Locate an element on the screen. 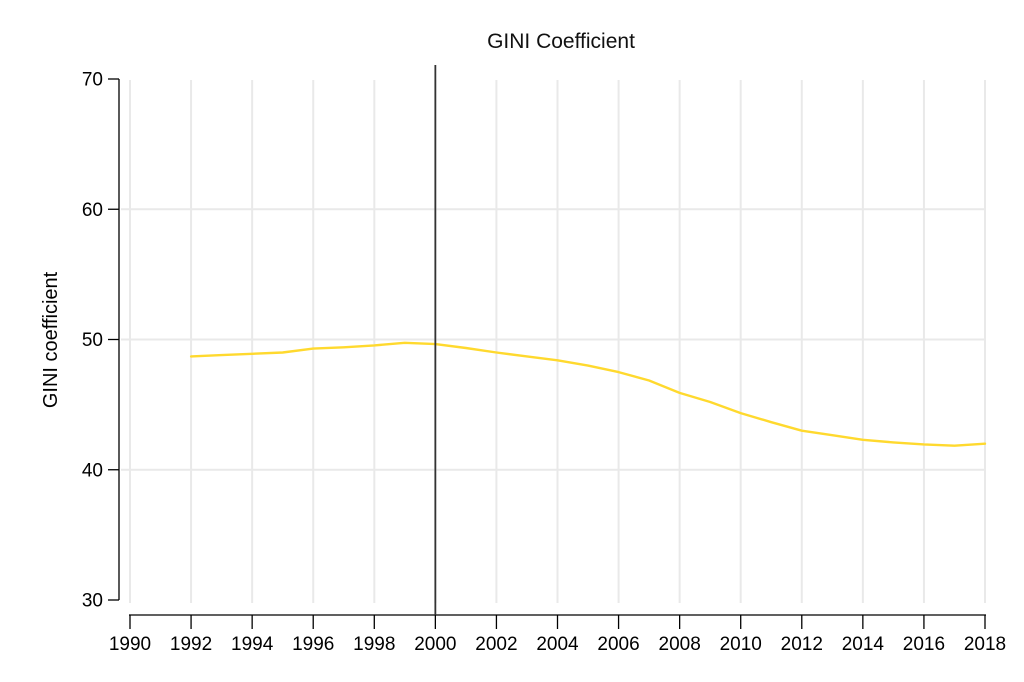 The height and width of the screenshot is (682, 1024). y-axis-tick-label: 50 is located at coordinates (92, 340).